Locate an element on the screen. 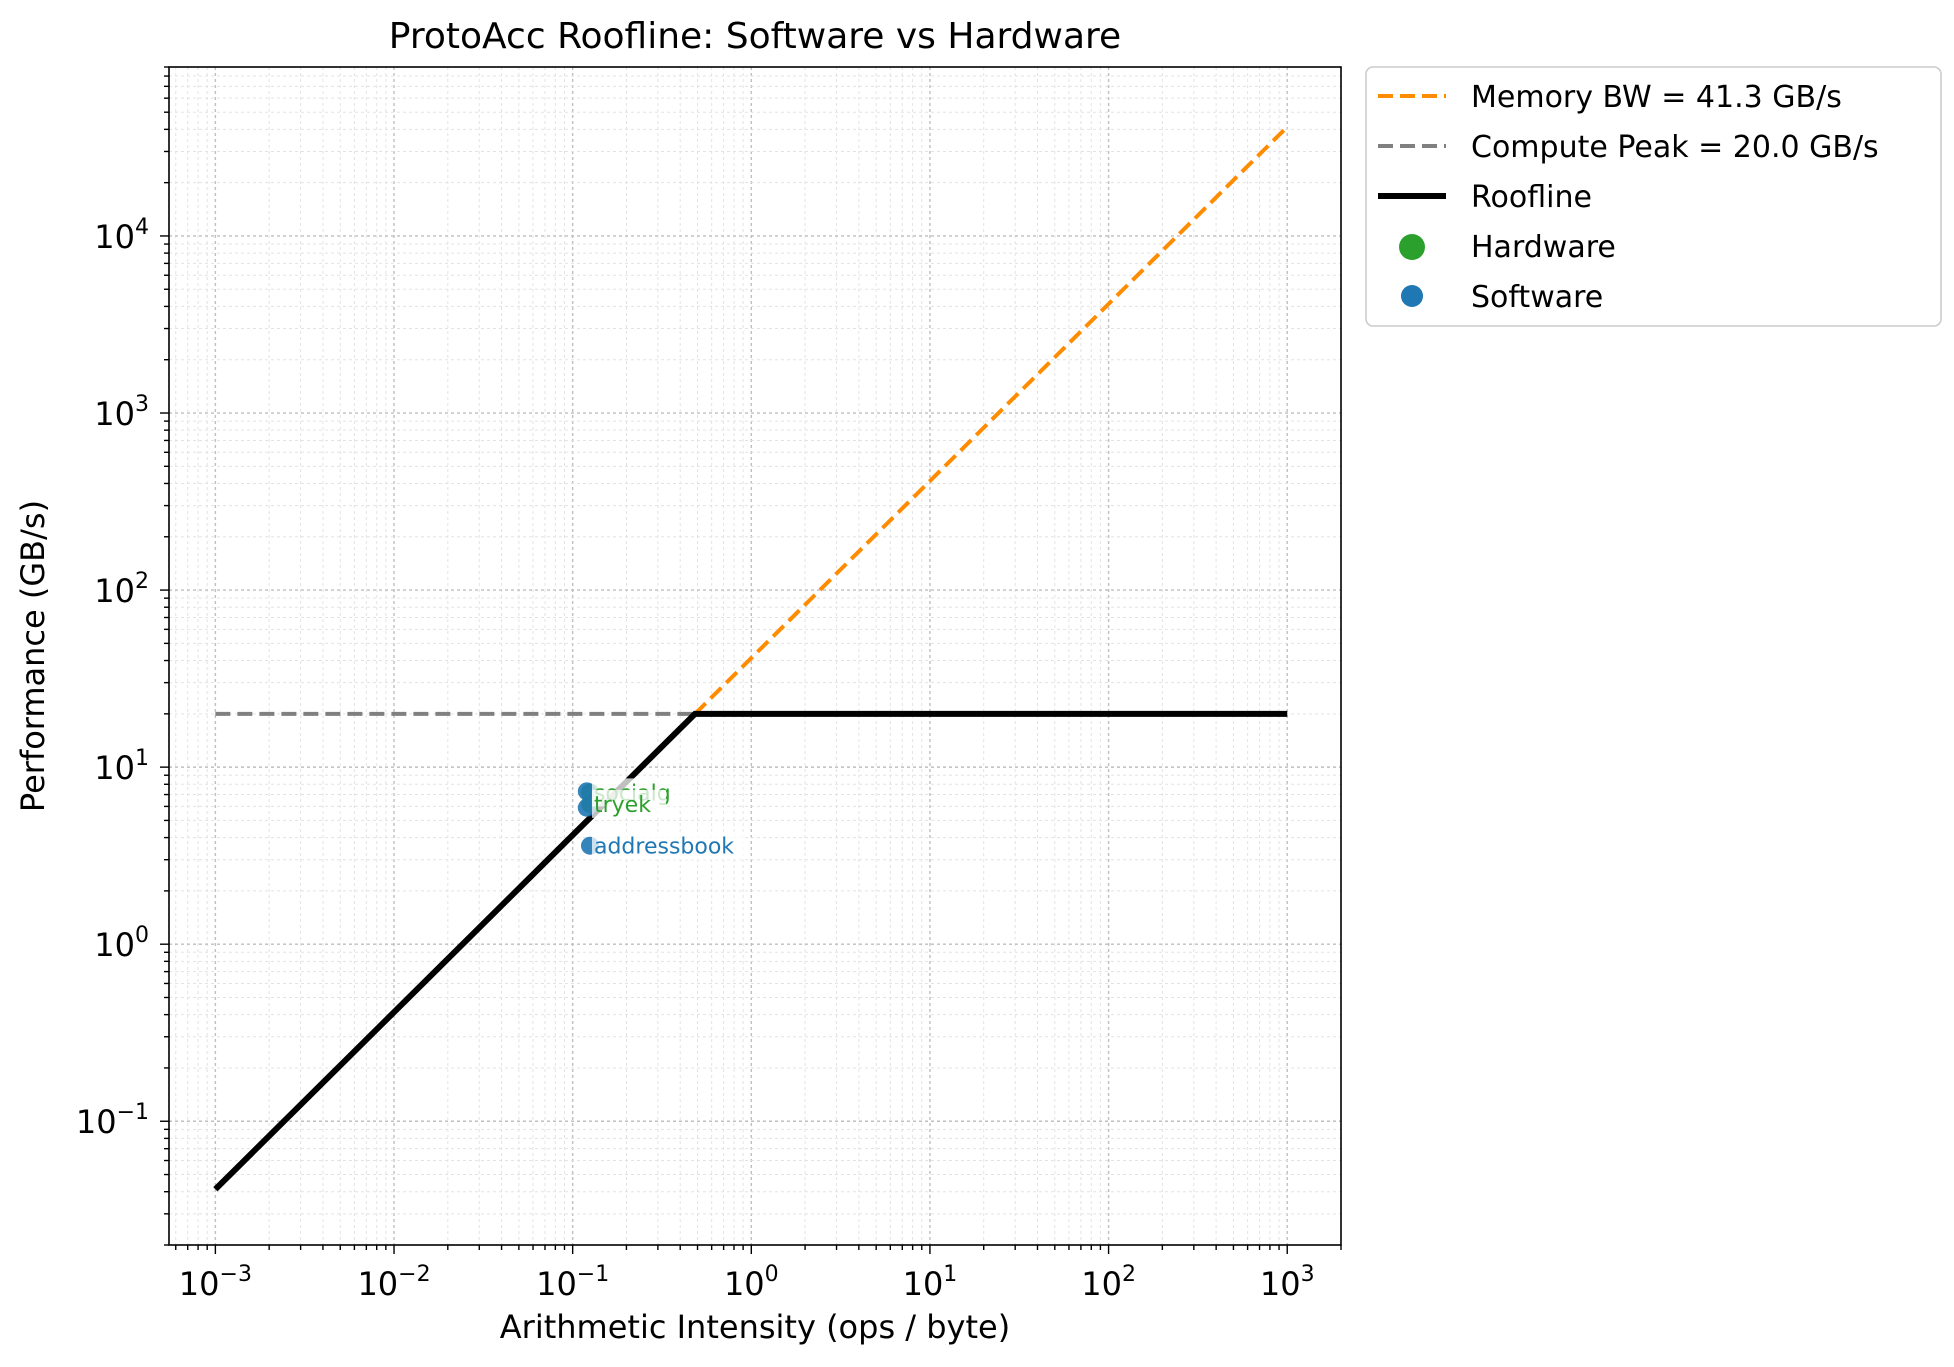  x-tick-label: 10⁻¹ is located at coordinates (572, 1282).